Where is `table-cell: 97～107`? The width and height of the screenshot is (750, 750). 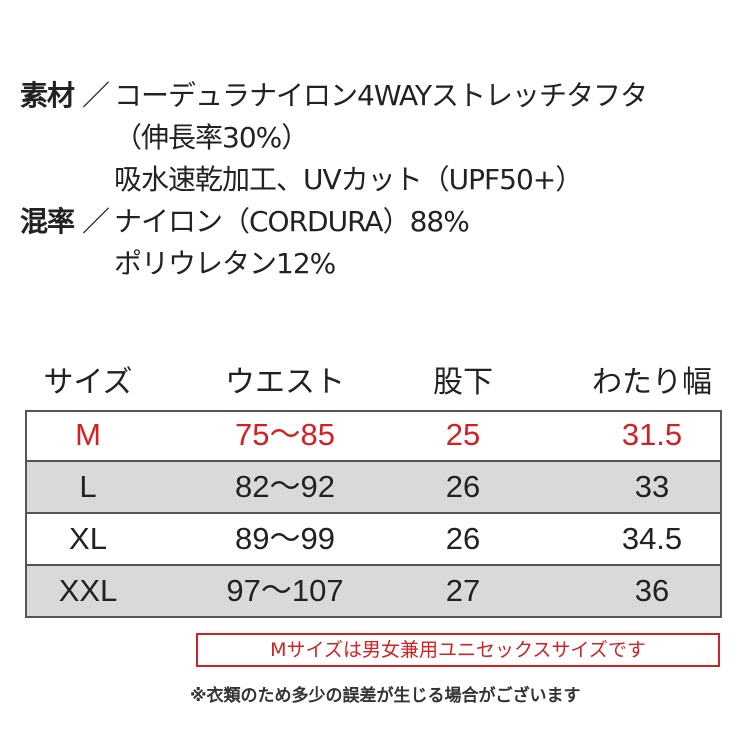 table-cell: 97～107 is located at coordinates (285, 590).